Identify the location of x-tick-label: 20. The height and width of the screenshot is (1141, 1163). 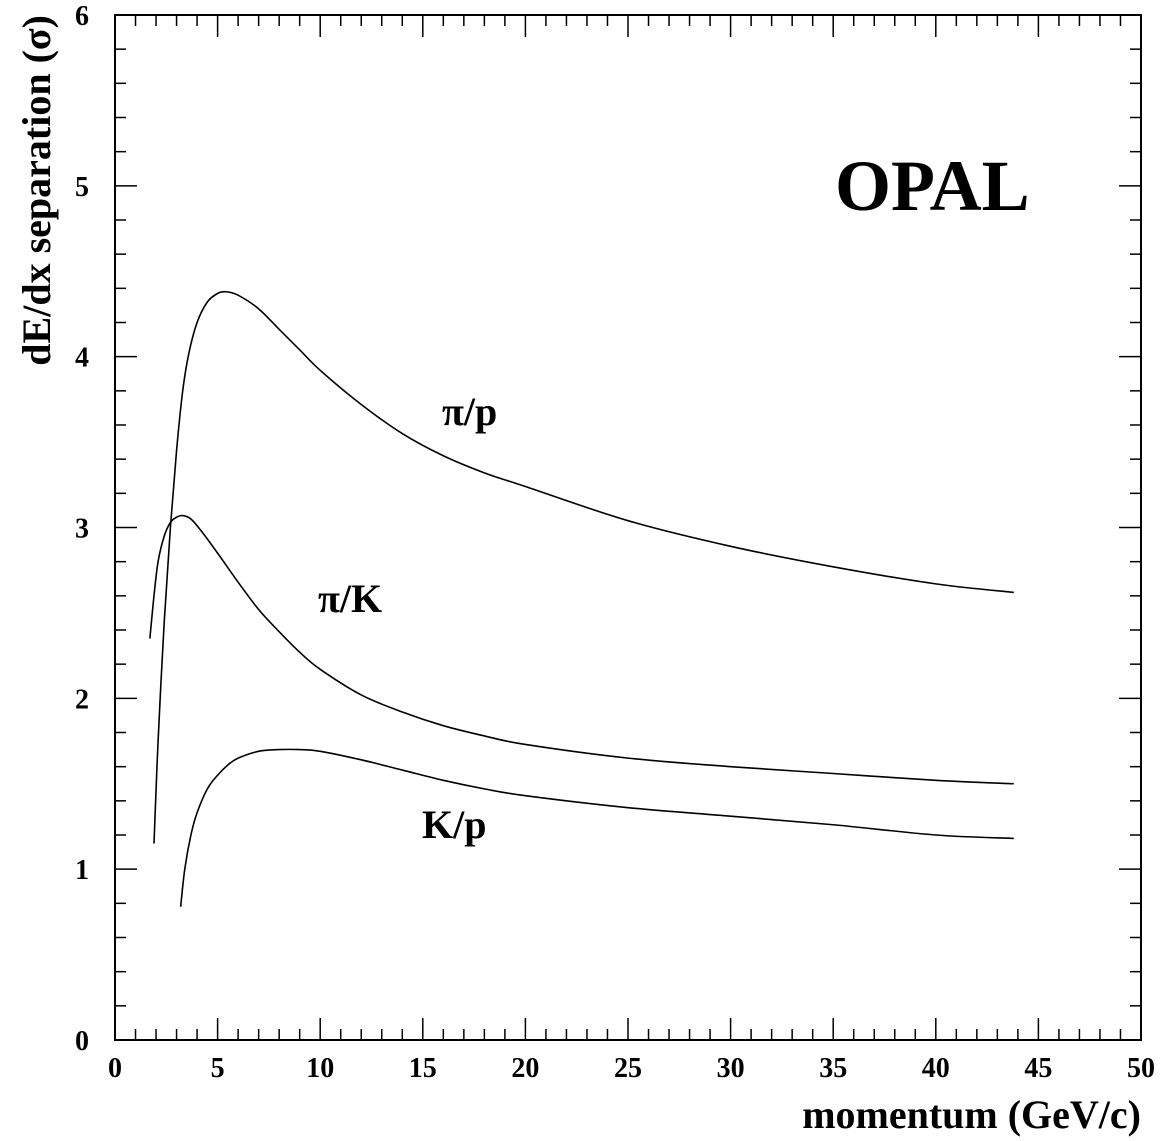
(525, 1068).